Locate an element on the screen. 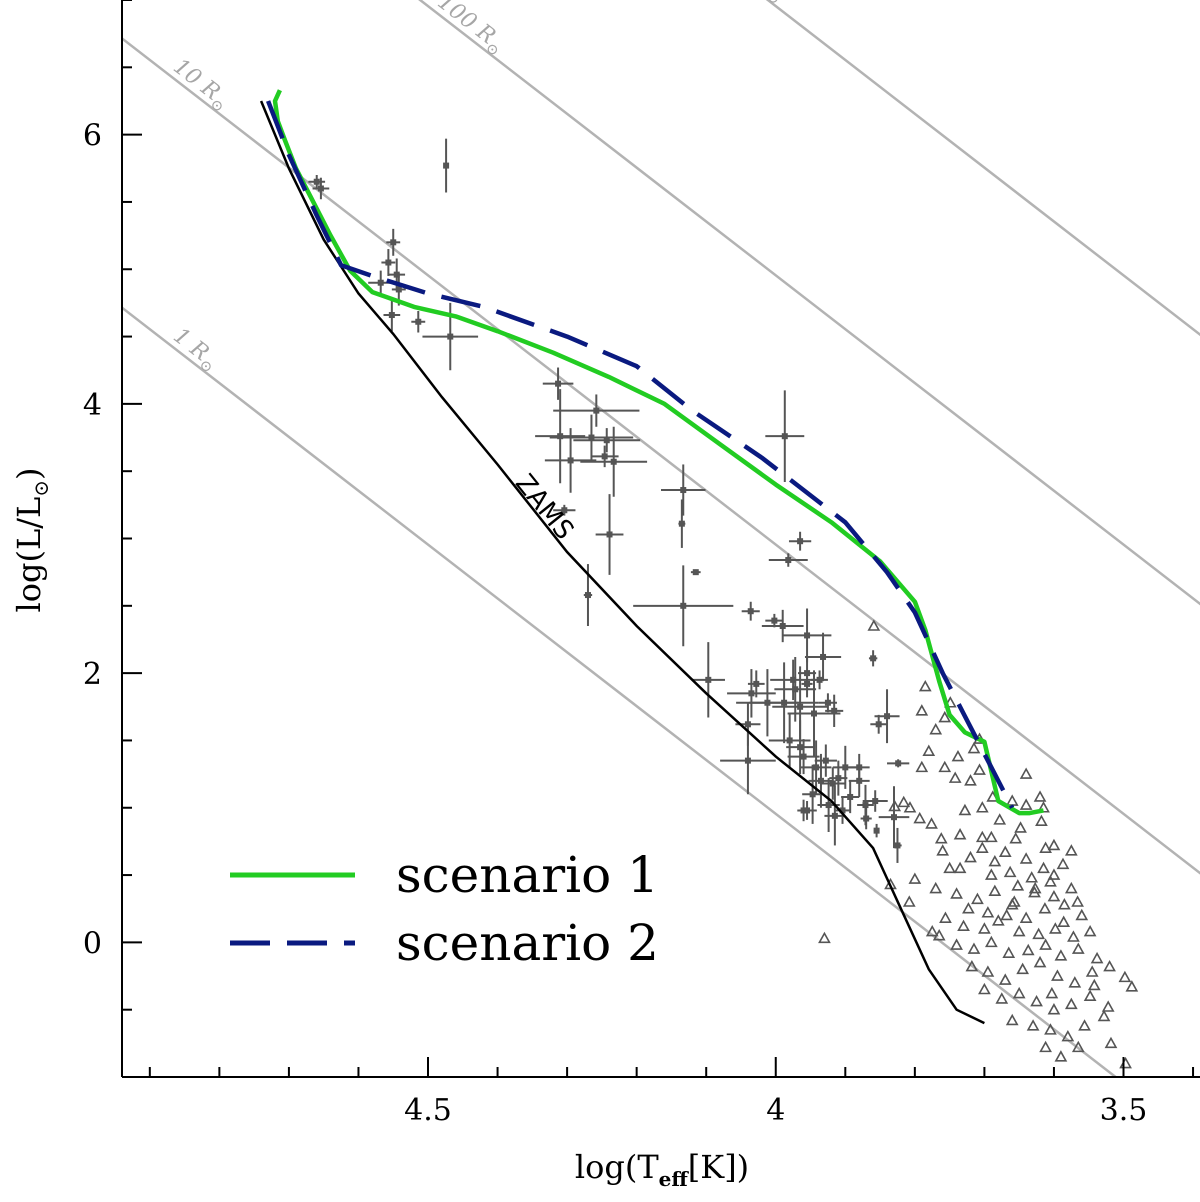 The height and width of the screenshot is (1202, 1200). pms-stars-triangles is located at coordinates (978, 844).